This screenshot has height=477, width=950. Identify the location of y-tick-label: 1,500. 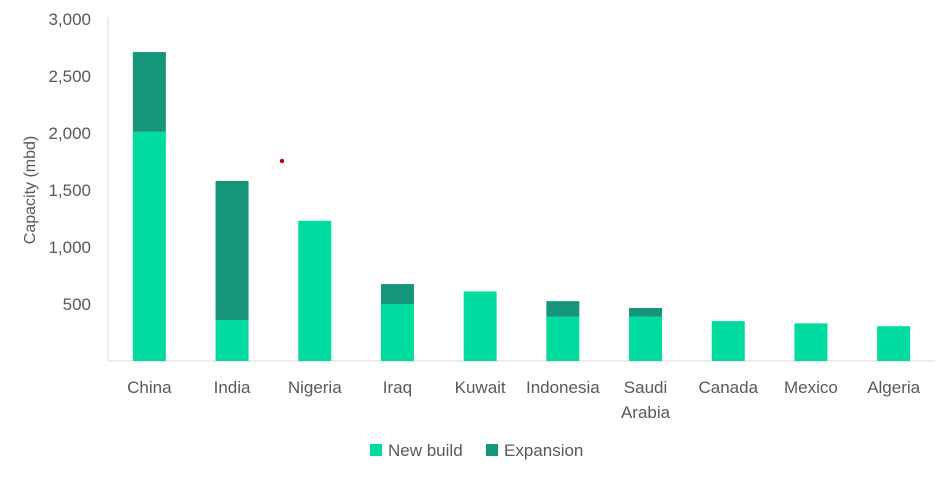
(69, 190).